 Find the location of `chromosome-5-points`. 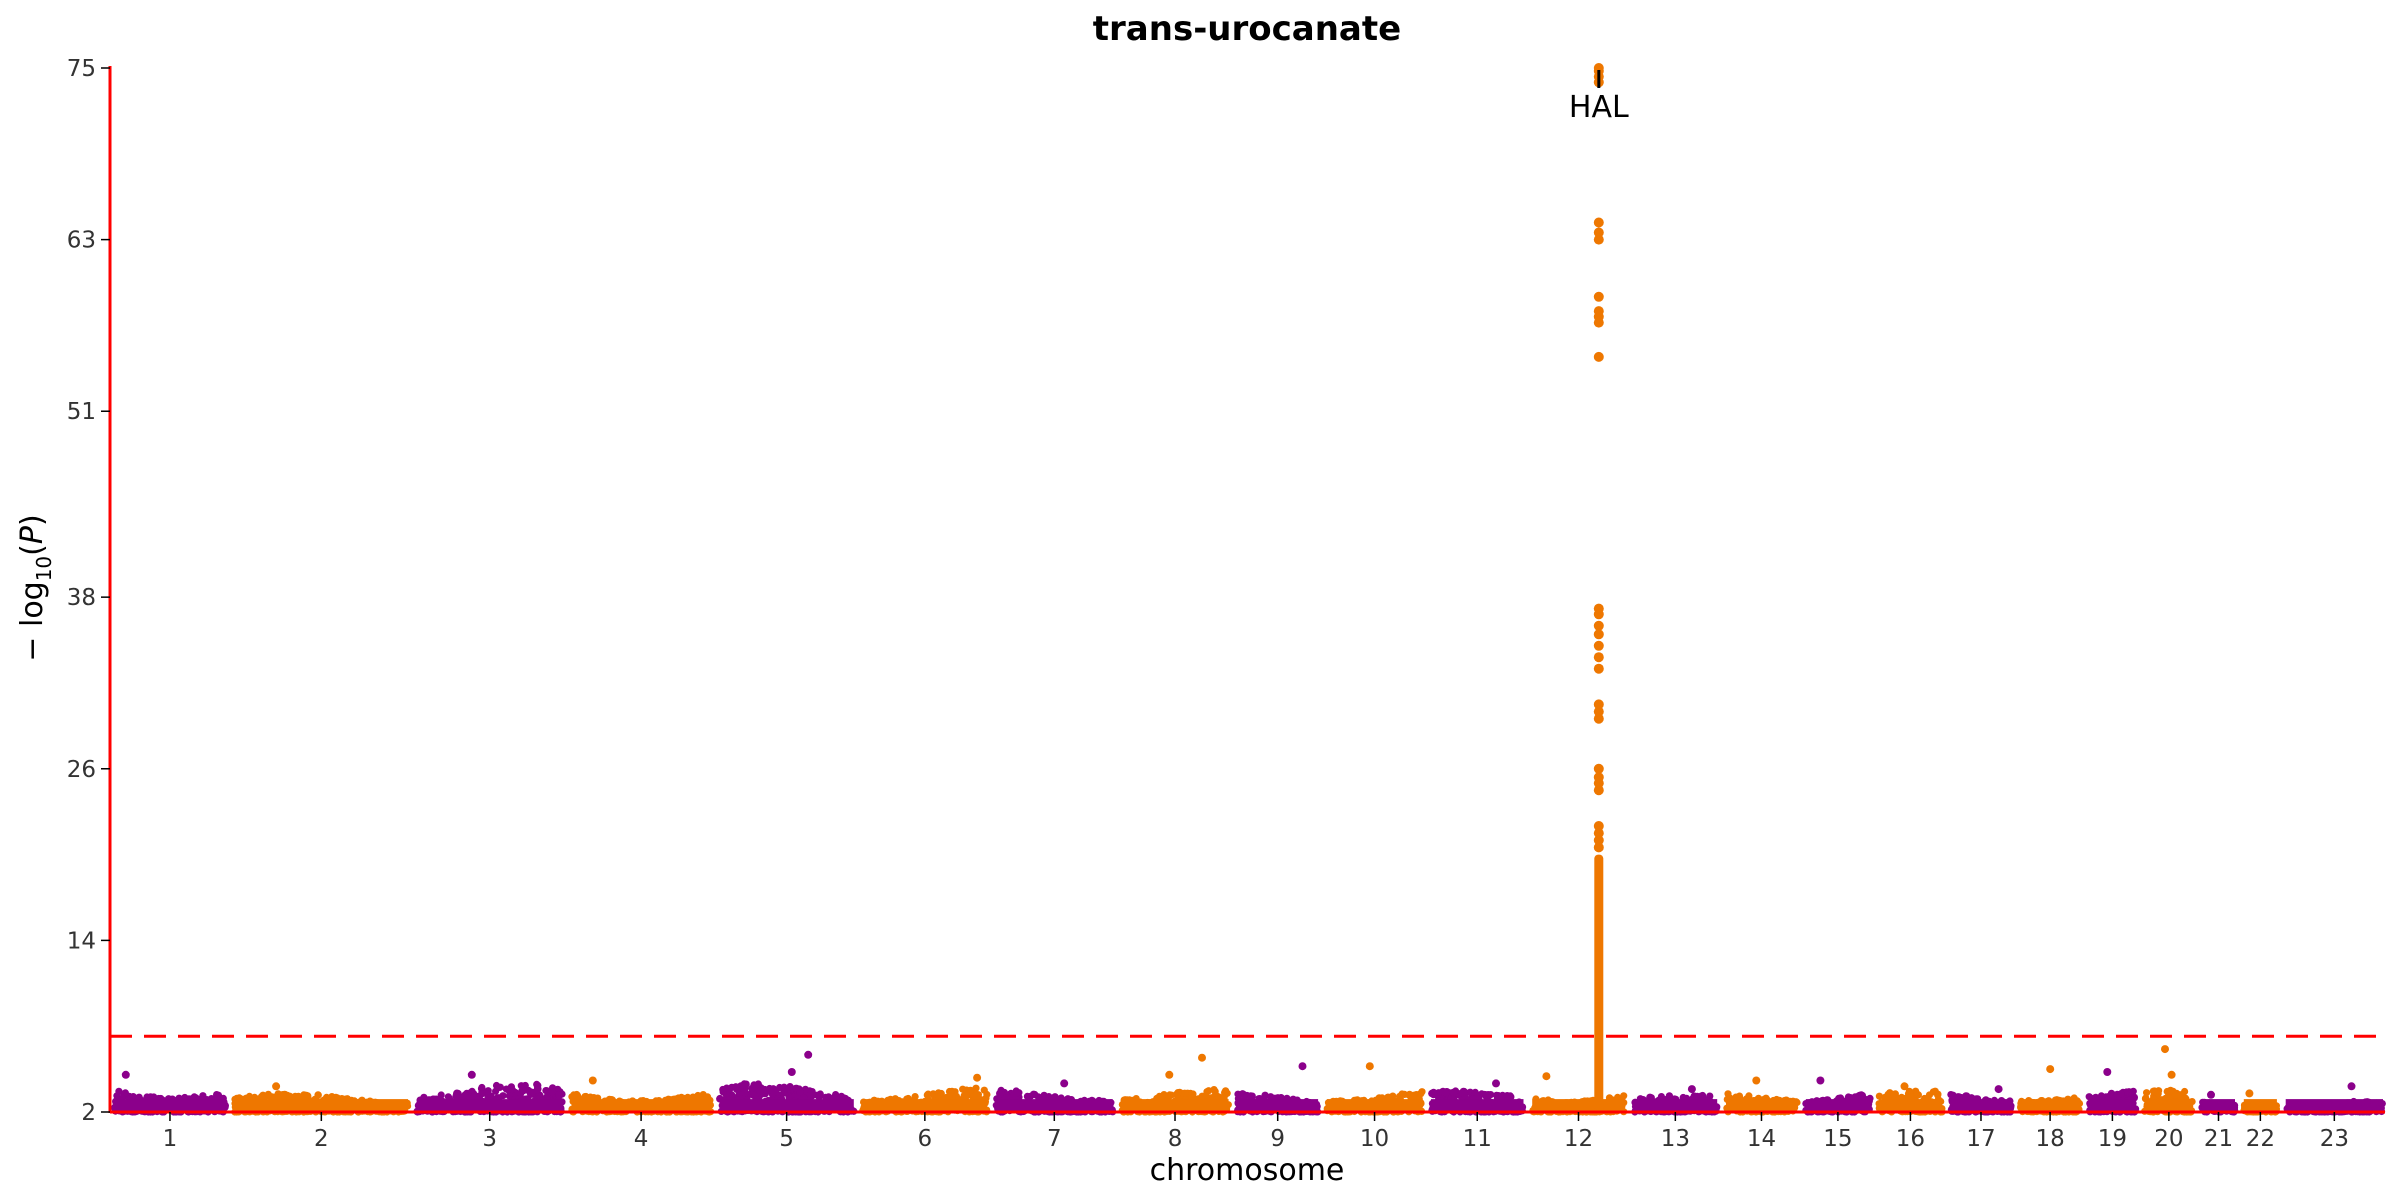

chromosome-5-points is located at coordinates (787, 1083).